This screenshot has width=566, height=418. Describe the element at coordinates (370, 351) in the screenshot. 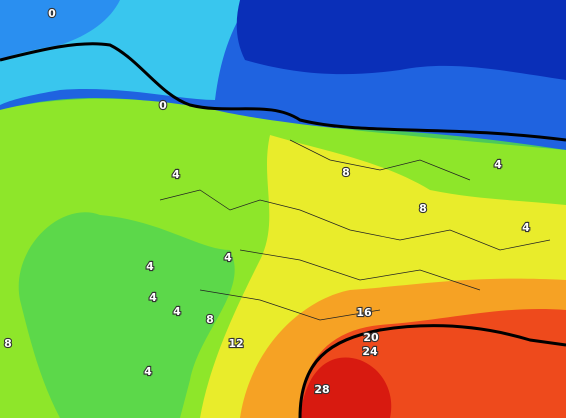

I see `contour-label: 24` at that location.